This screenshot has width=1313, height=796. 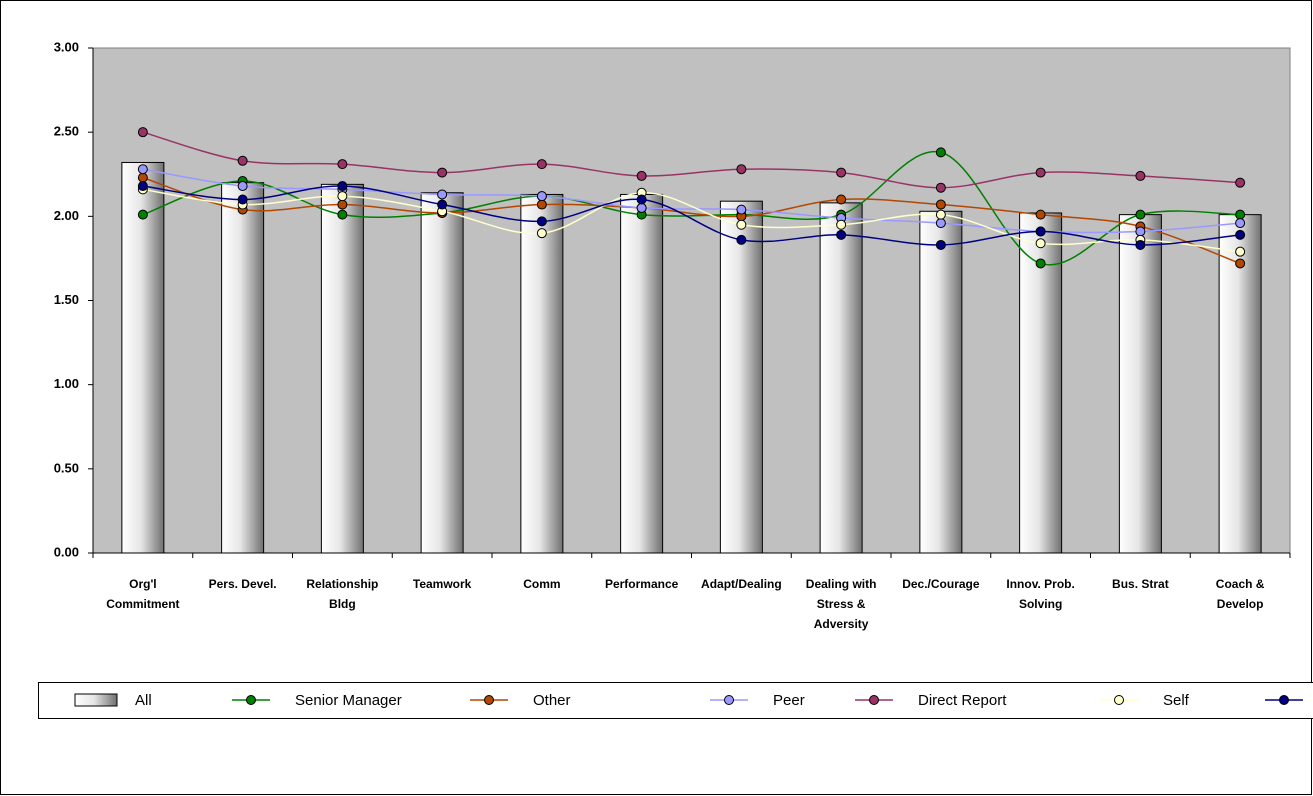 I want to click on y-tick-label: 0.50, so click(x=66, y=467).